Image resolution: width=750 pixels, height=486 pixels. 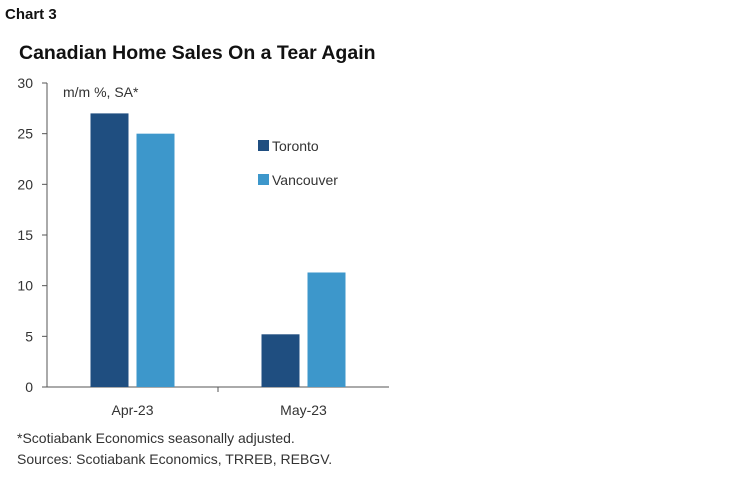 I want to click on legend-label-vancouver: Vancouver, so click(x=305, y=180).